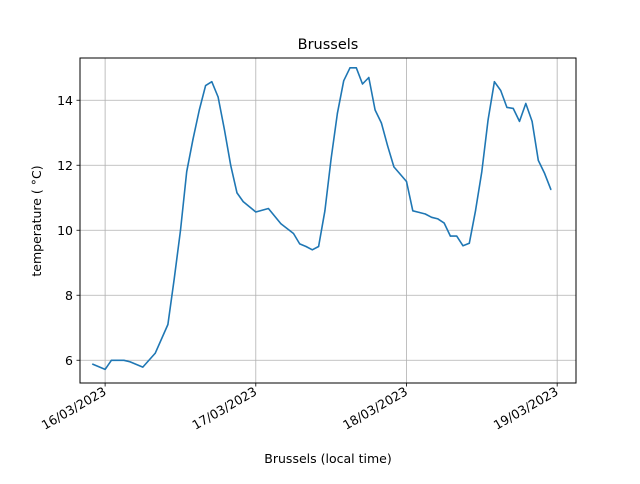 The image size is (640, 484). Describe the element at coordinates (65, 230) in the screenshot. I see `y-tick-label: 10` at that location.